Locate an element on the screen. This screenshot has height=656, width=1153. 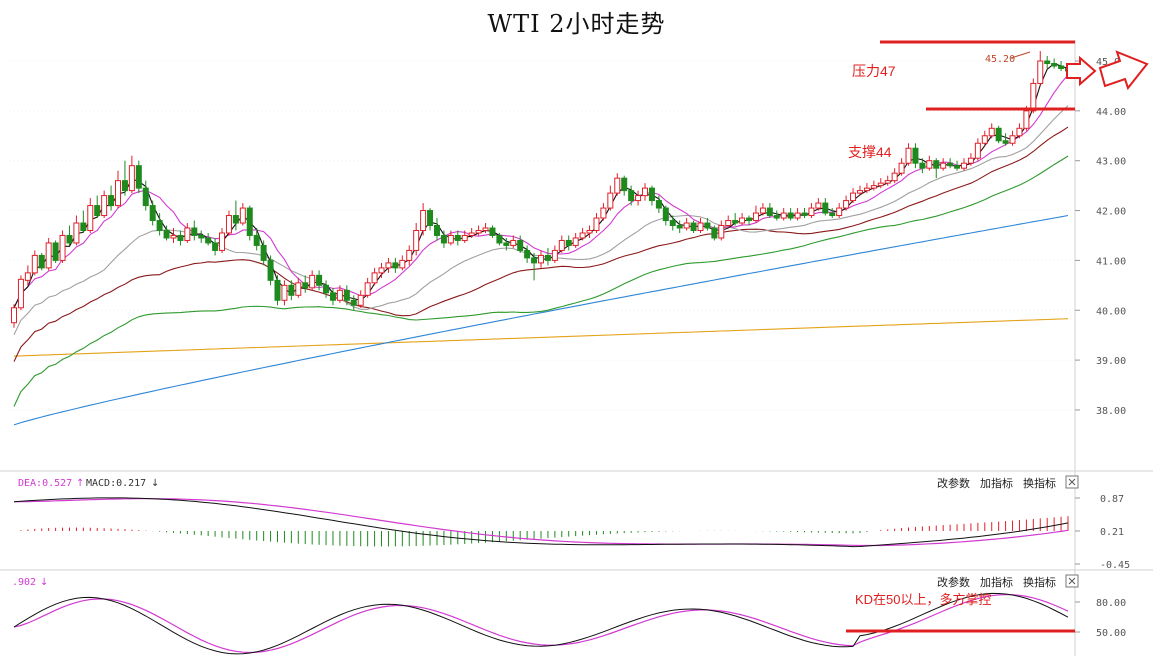
kd-add-indicator-button: 加指标 is located at coordinates (996, 582).